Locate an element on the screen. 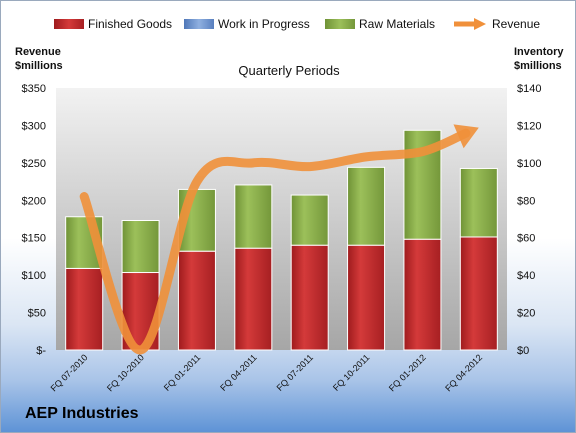 The image size is (576, 433). left-tick-label: $350 is located at coordinates (34, 89).